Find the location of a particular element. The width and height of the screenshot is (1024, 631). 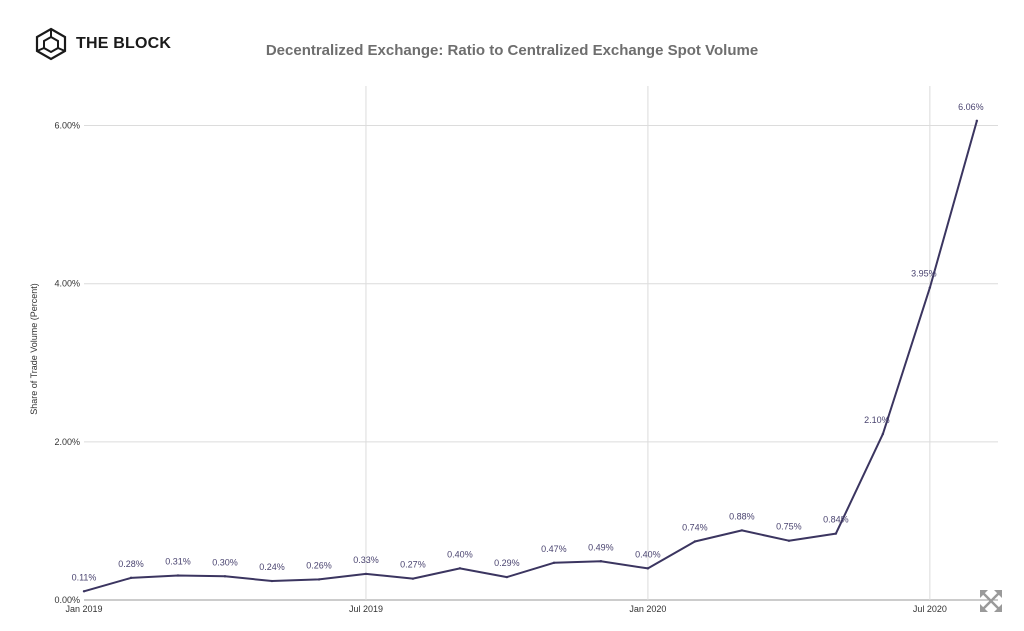

cube-logo-icon is located at coordinates (51, 44).